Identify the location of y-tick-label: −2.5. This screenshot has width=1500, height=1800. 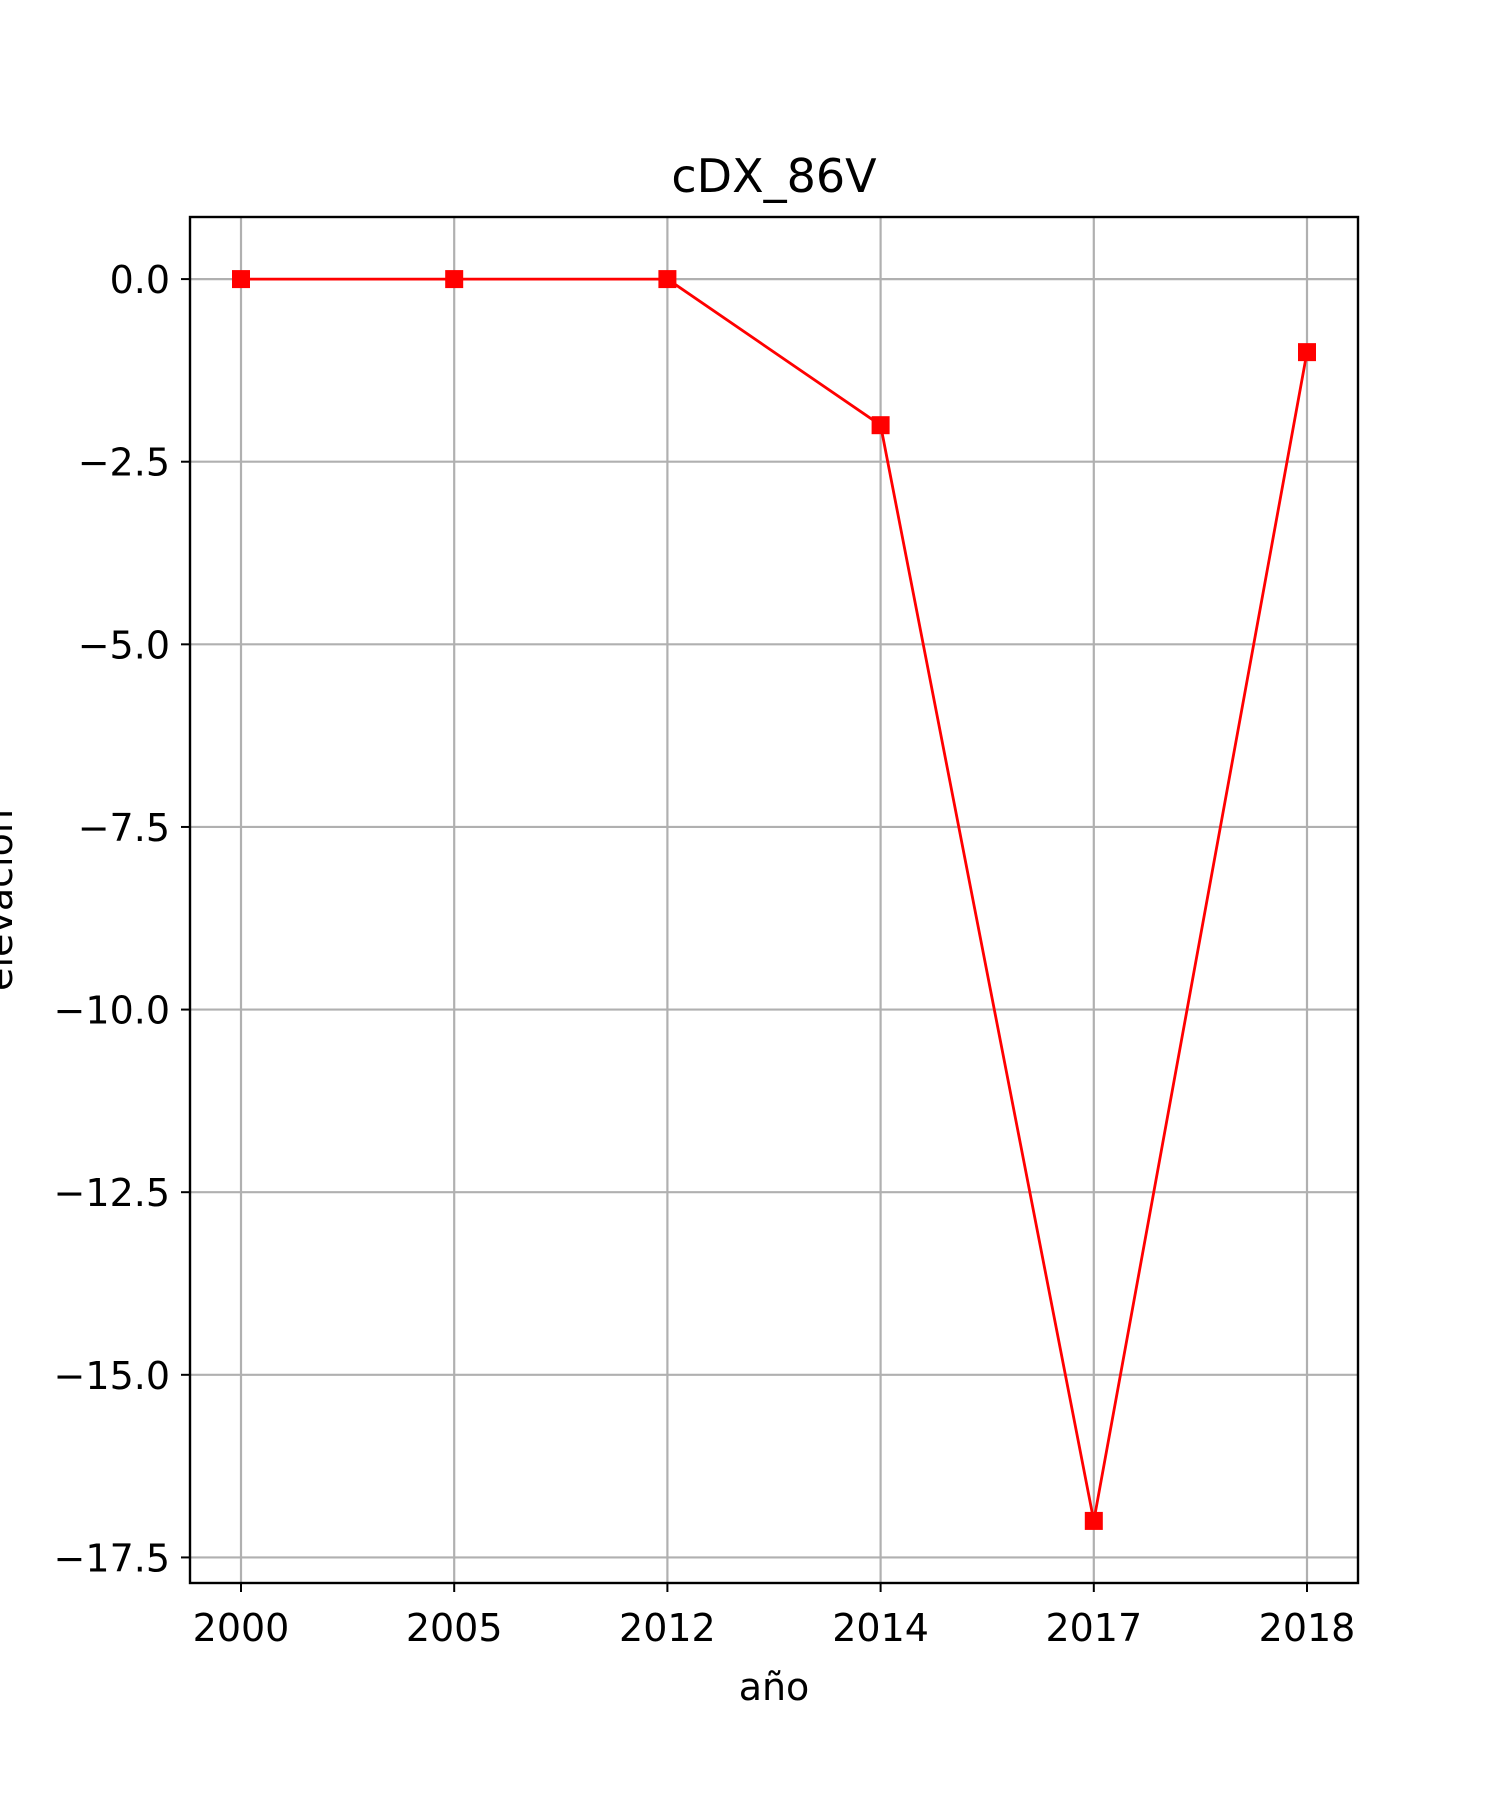
(124, 463).